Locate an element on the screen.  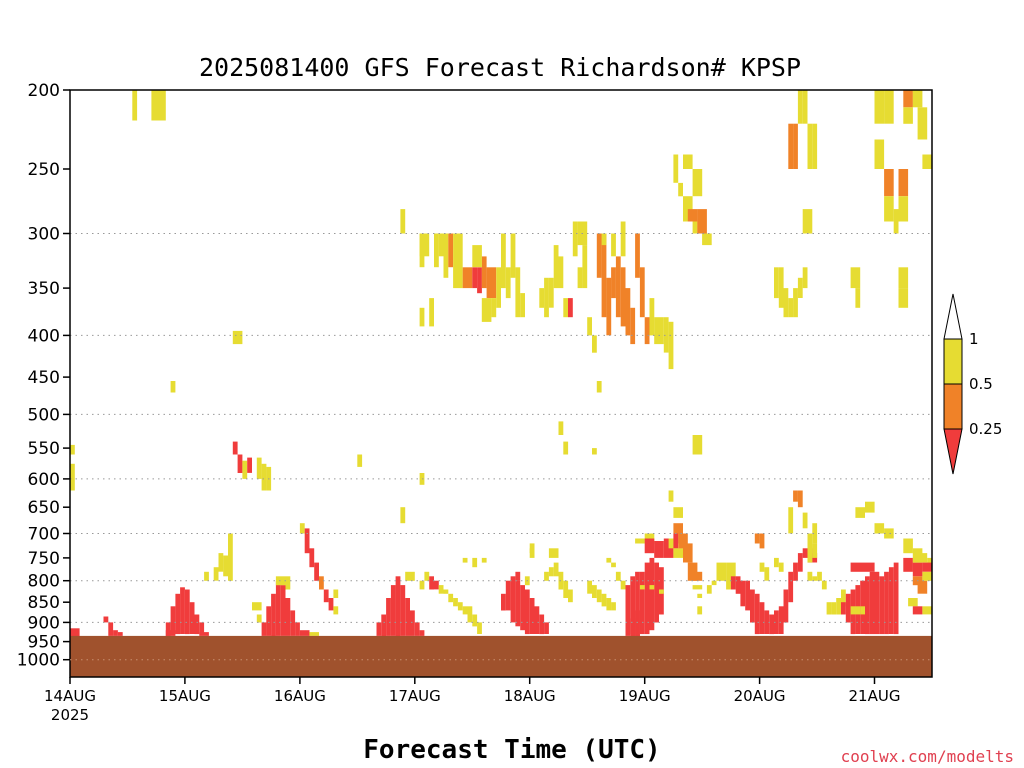
y-tick-label: 450 is located at coordinates (44, 378).